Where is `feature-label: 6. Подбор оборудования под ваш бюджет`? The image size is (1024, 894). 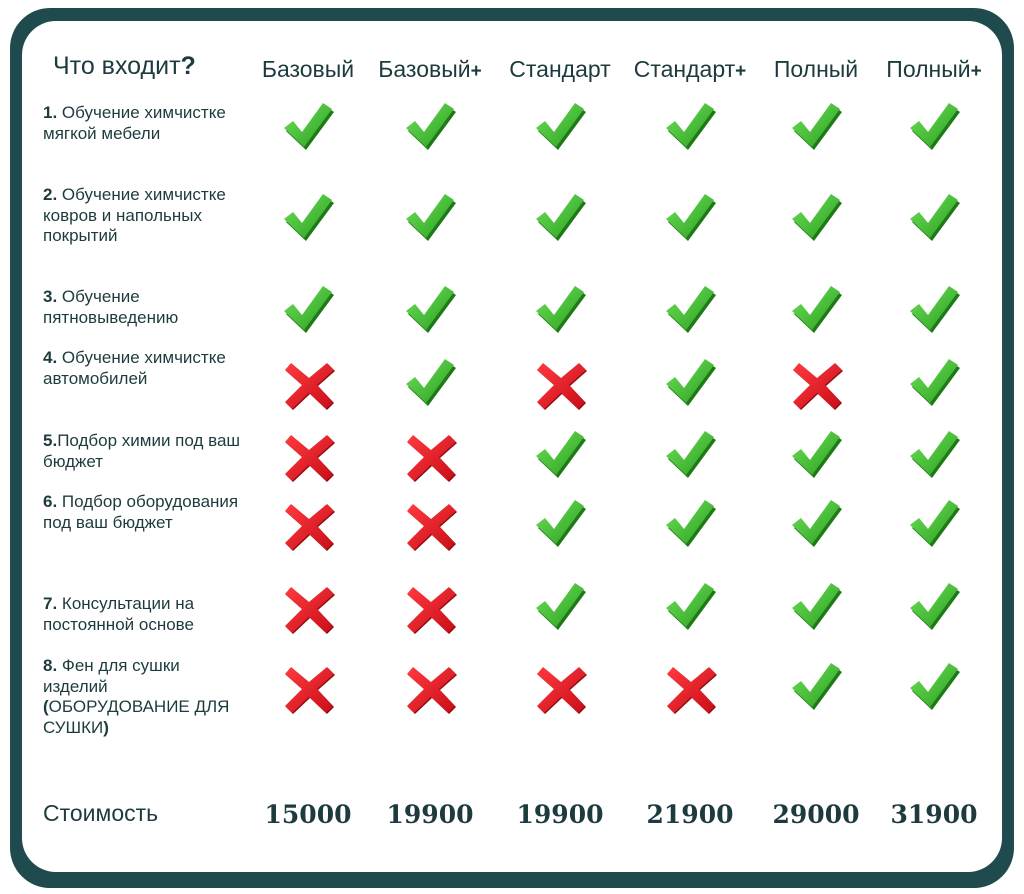
feature-label: 6. Подбор оборудования под ваш бюджет is located at coordinates (143, 512).